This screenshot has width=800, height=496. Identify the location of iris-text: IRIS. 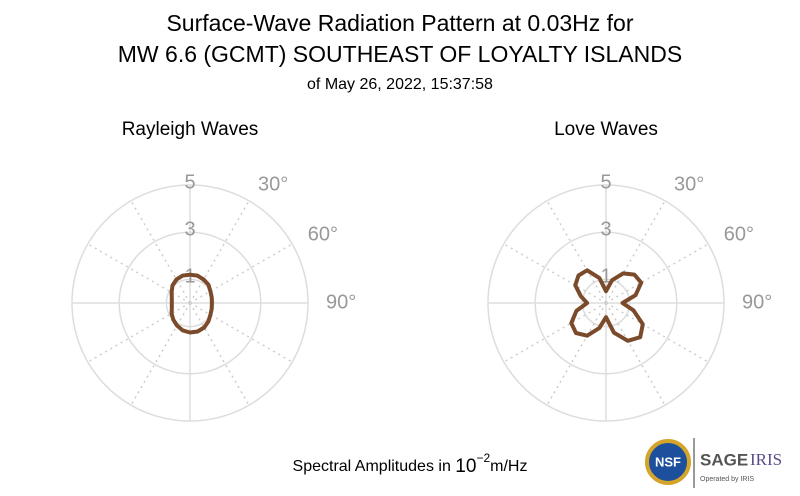
(766, 459).